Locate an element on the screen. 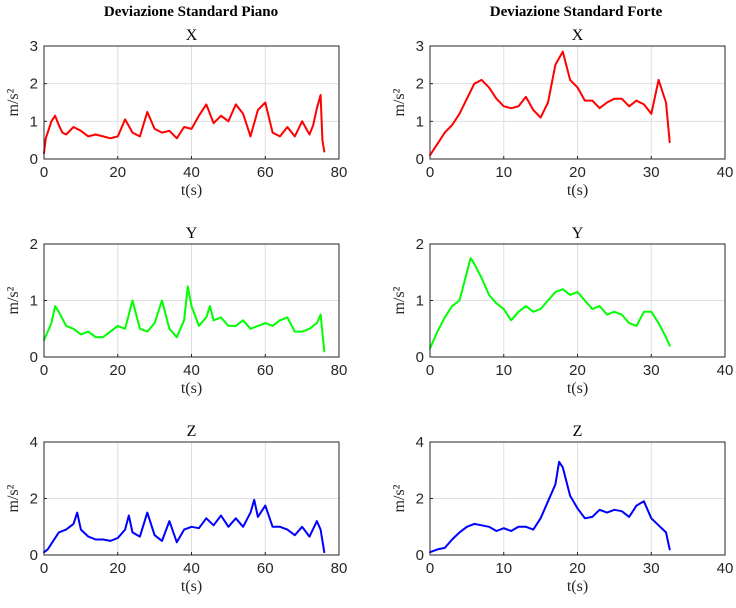 This screenshot has width=736, height=608. subplot-2: 0 10 20 30 40 0 1 2 3 Xt(s) m/s² is located at coordinates (562, 113).